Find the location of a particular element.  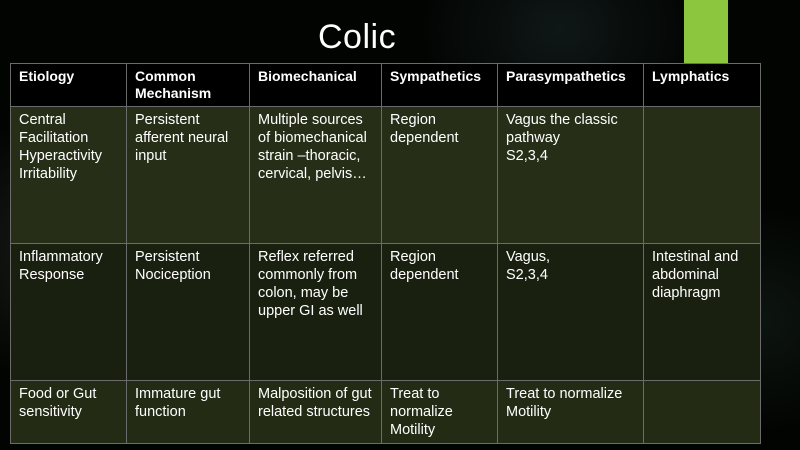

table-cell: Malposition of gut related structures is located at coordinates (315, 412).